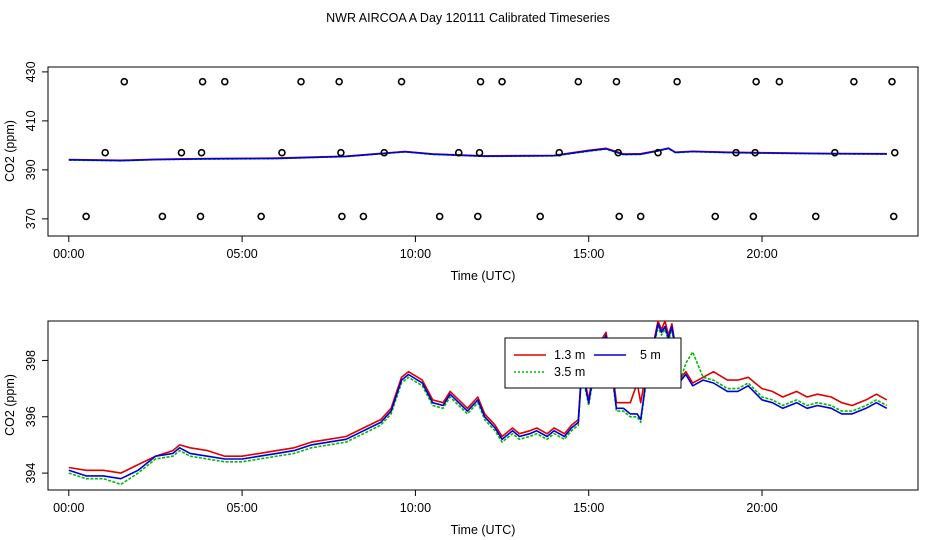 The width and height of the screenshot is (936, 540). Describe the element at coordinates (761, 254) in the screenshot. I see `top-x-tick-label: 20:00` at that location.